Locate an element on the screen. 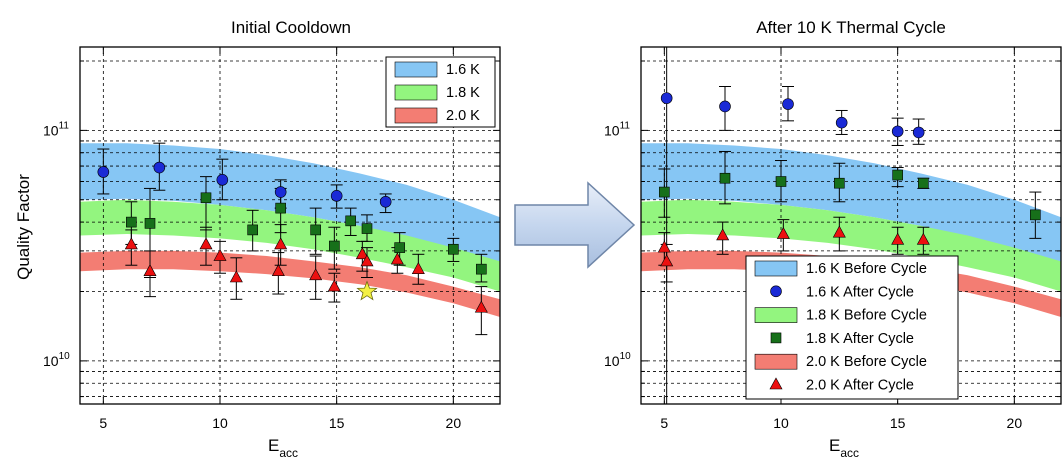 This screenshot has width=1064, height=466. y-axis-label: Quality Factor is located at coordinates (23, 227).